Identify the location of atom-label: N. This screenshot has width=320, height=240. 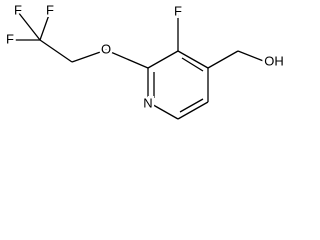
(147, 102).